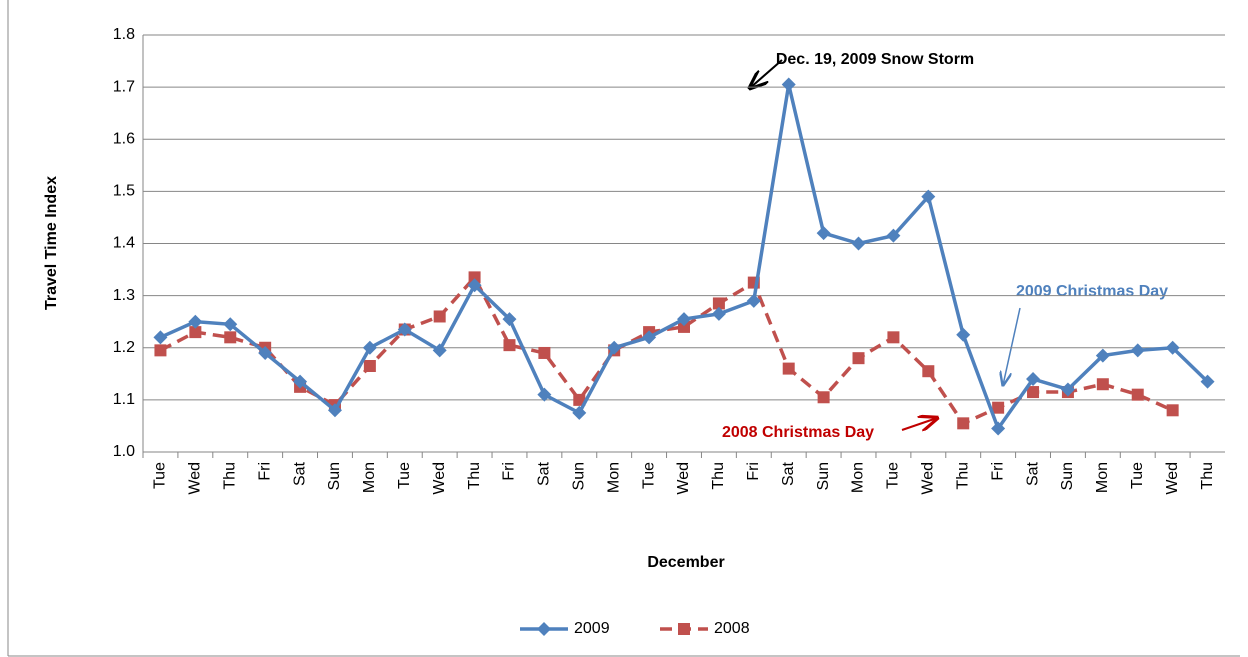 This screenshot has width=1248, height=657. I want to click on y-tick-label: 1.2, so click(124, 347).